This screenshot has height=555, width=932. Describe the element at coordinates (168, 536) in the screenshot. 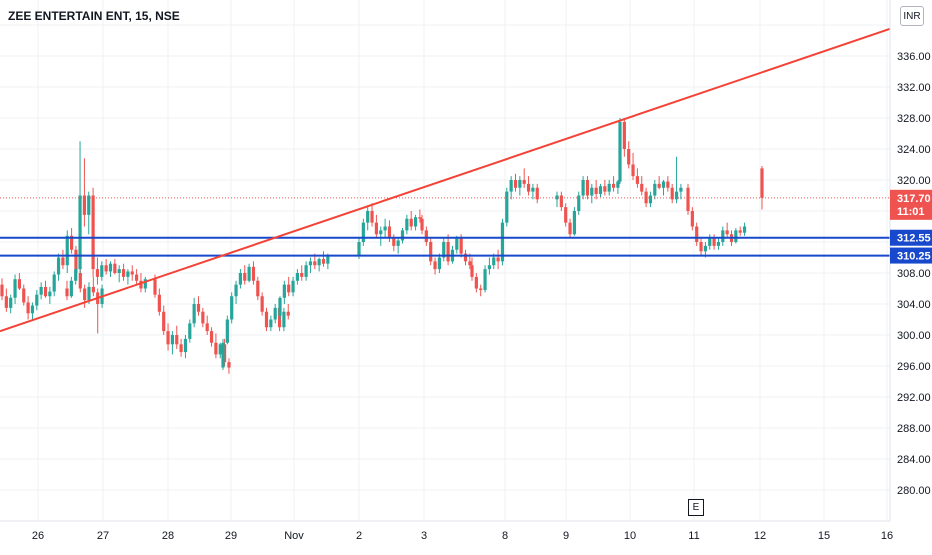

I see `time-tick-label: 28` at that location.